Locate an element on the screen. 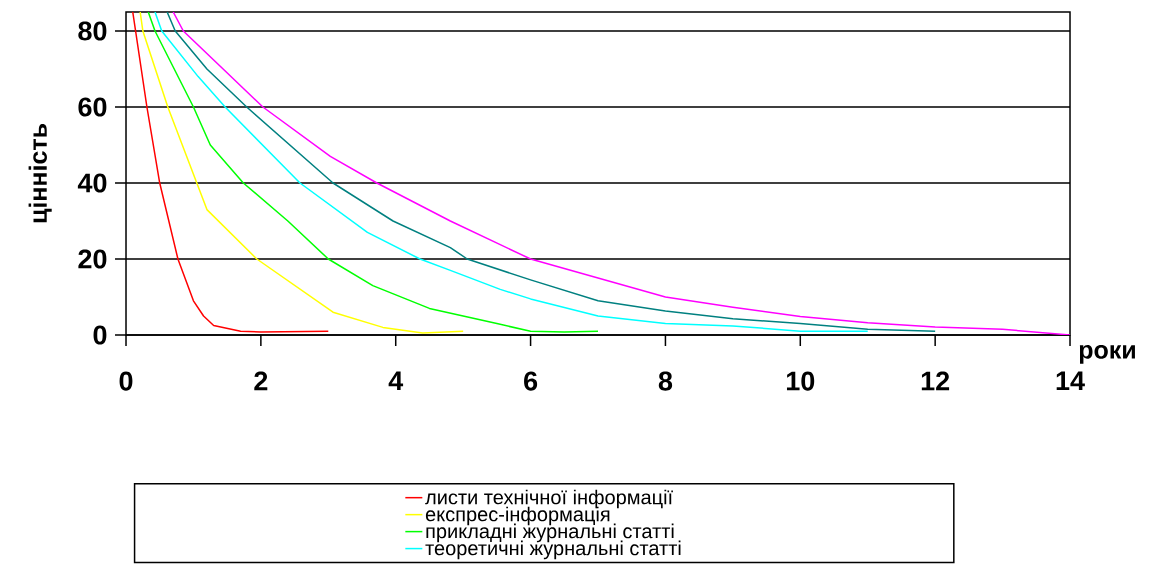 The width and height of the screenshot is (1175, 581). y-tick-label: 20 is located at coordinates (92, 259).